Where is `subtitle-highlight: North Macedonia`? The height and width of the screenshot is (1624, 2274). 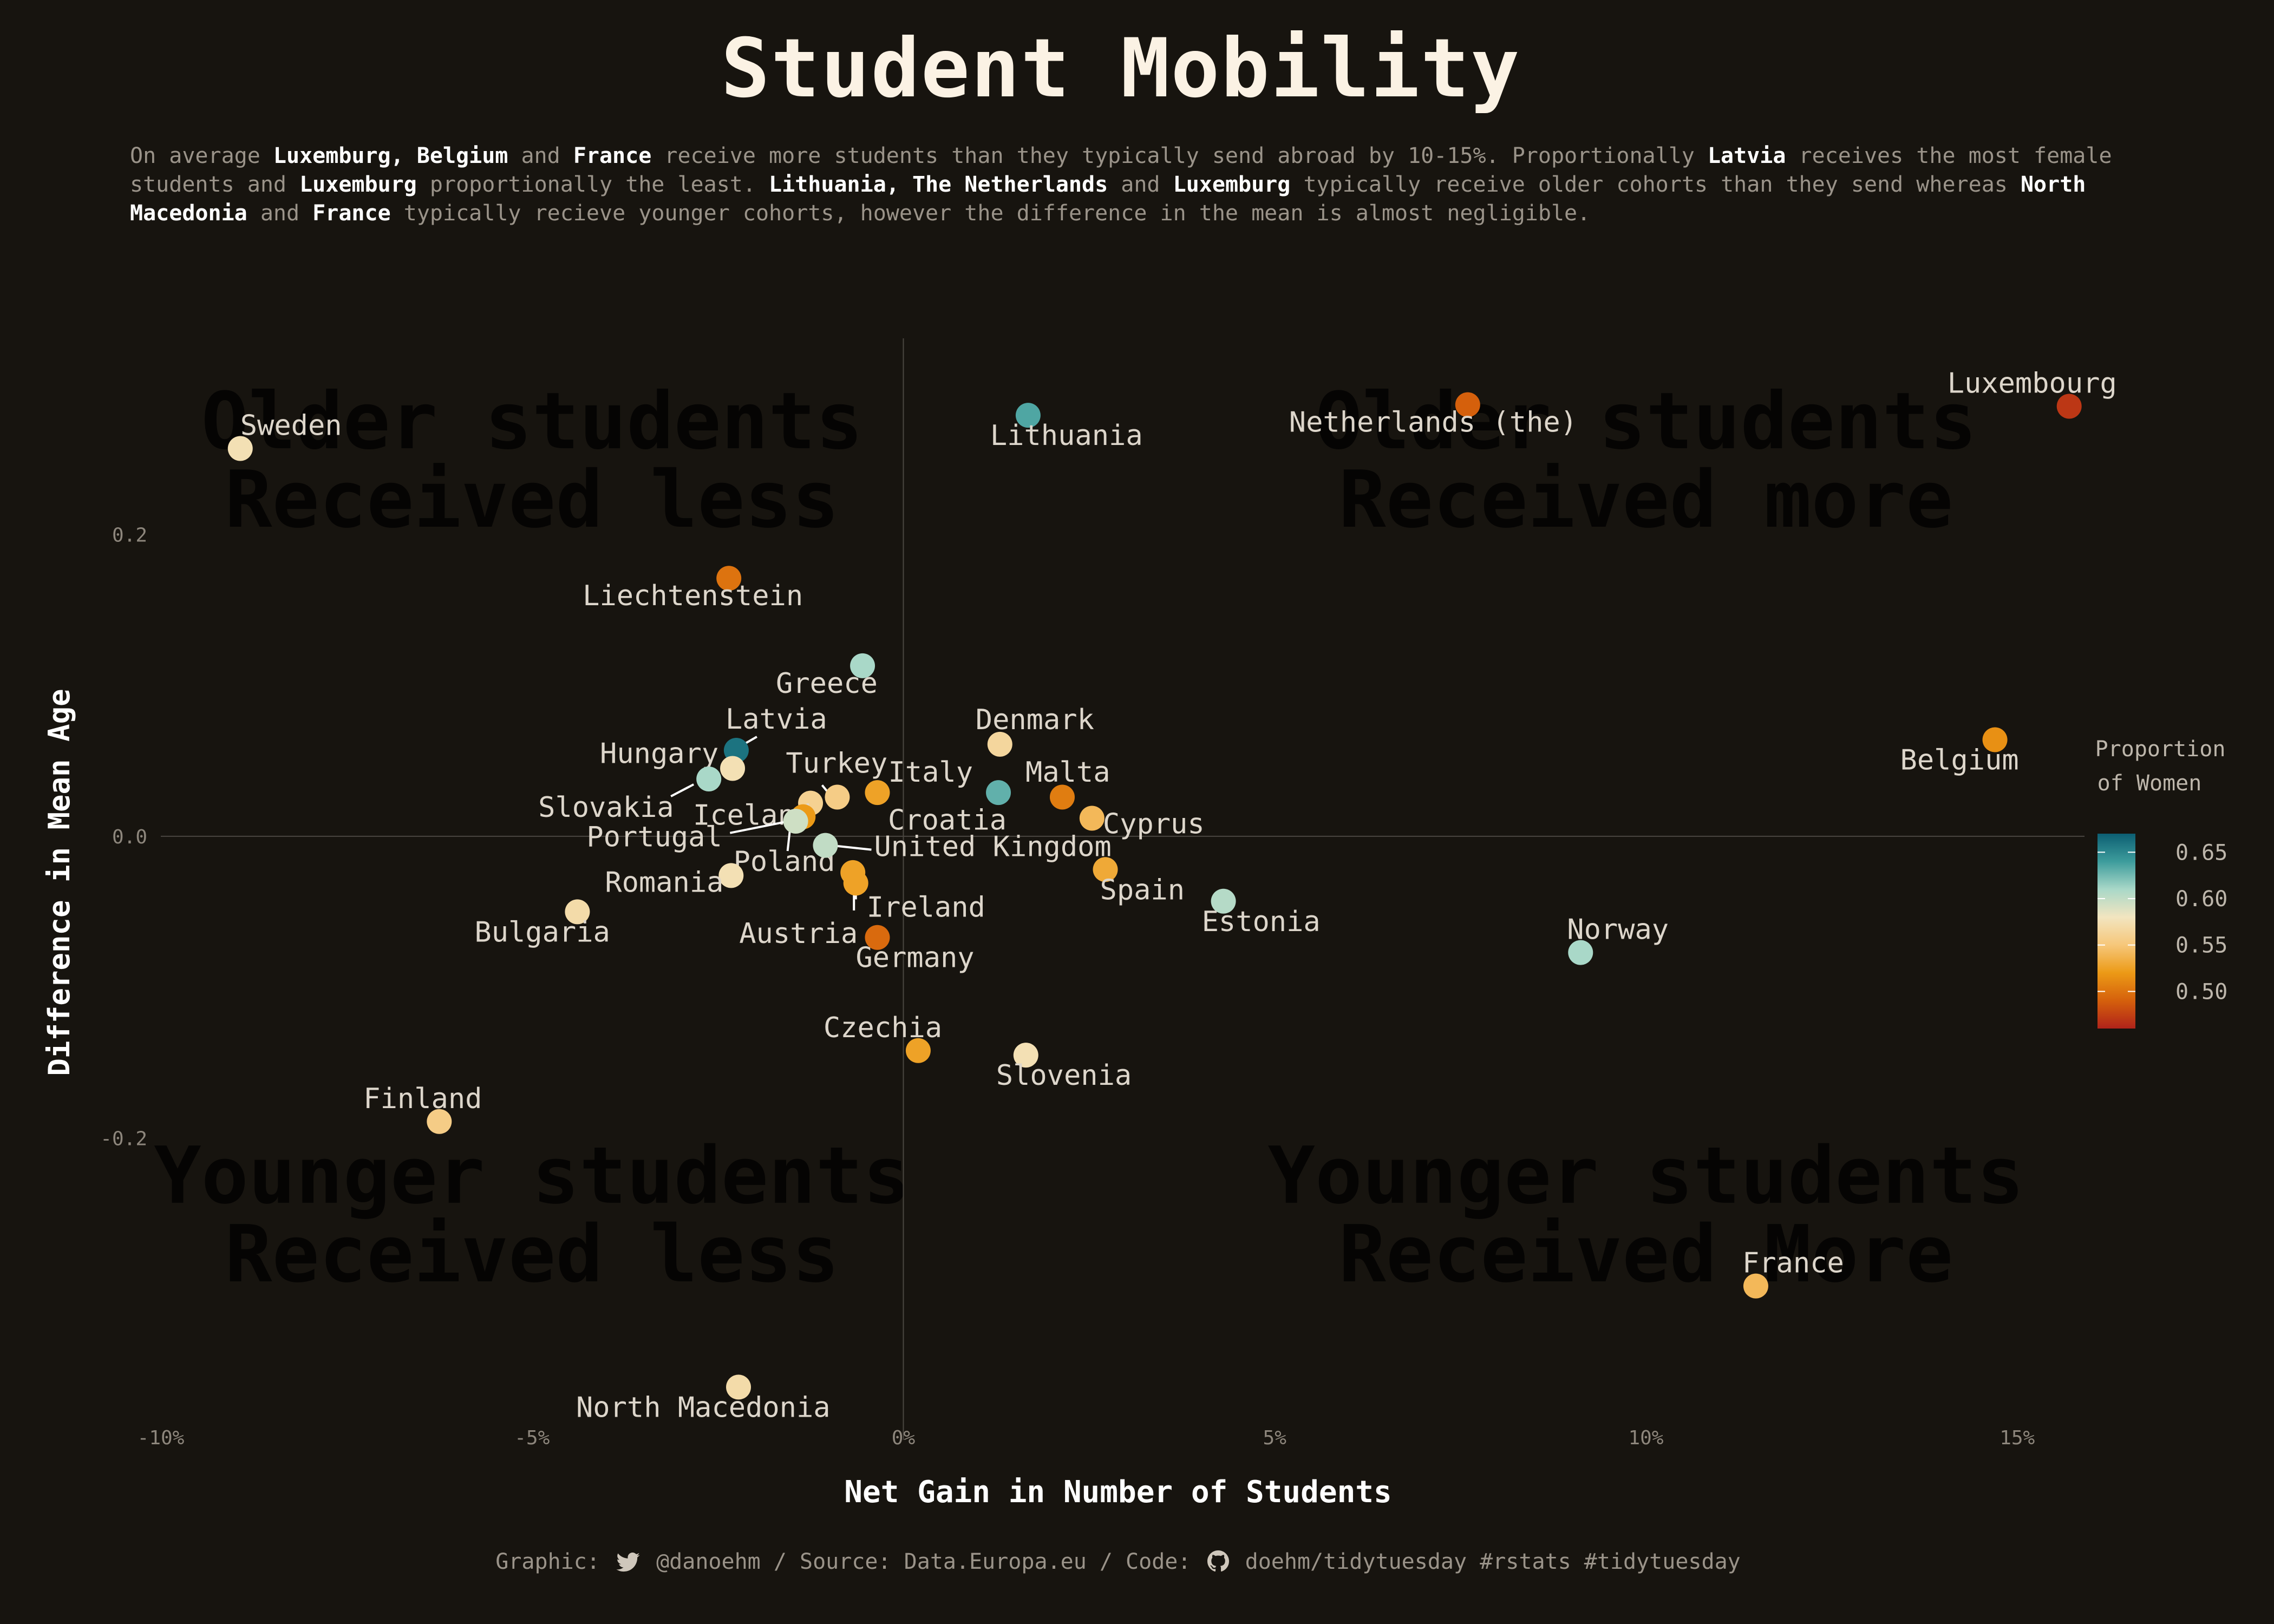
subtitle-highlight: North Macedonia is located at coordinates (1108, 199).